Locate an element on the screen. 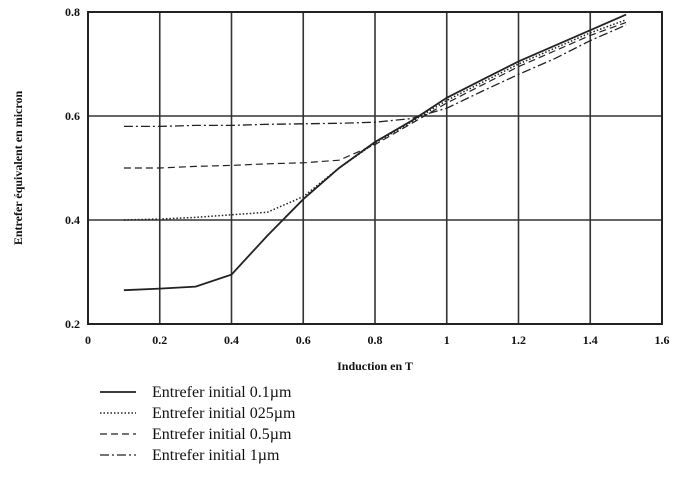 This screenshot has width=683, height=483. x-tick-label: 0 is located at coordinates (88, 340).